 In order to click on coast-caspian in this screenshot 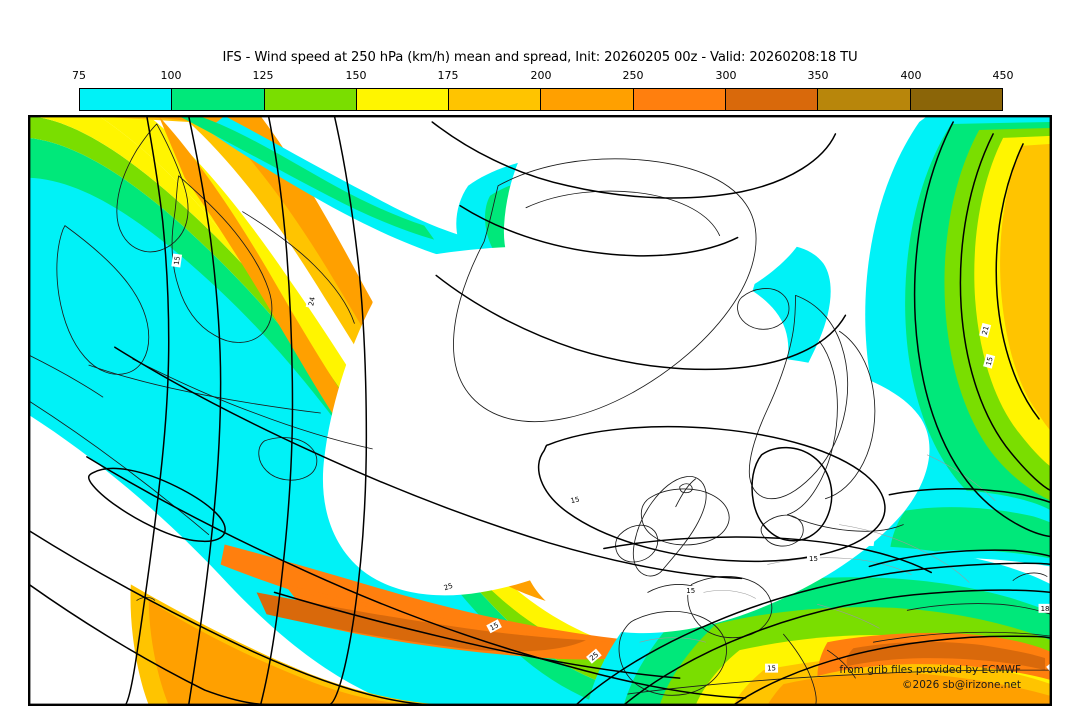, I will do `click(1030, 576)`.